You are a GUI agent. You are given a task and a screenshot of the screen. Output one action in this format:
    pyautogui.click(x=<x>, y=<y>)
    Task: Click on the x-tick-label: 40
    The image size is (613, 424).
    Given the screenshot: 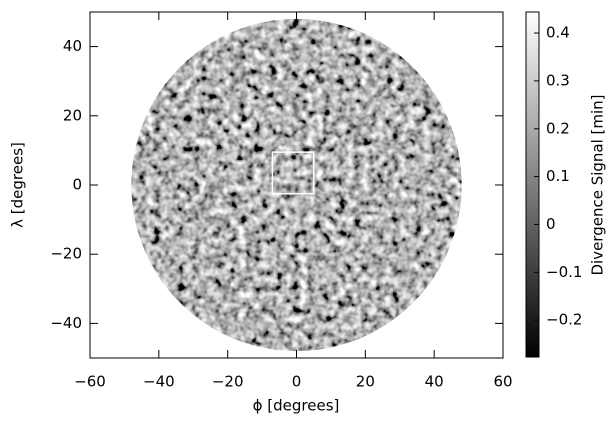 What is the action you would take?
    pyautogui.click(x=434, y=382)
    